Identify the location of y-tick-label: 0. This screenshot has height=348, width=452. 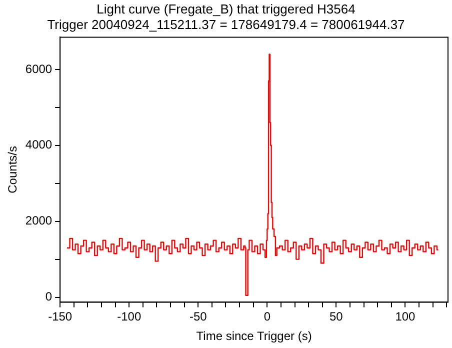
(48, 297).